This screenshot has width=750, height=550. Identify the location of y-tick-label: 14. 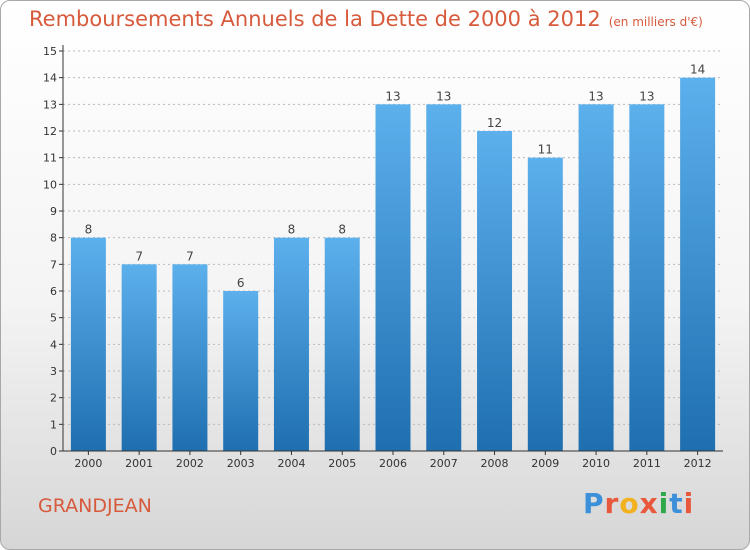
(50, 78).